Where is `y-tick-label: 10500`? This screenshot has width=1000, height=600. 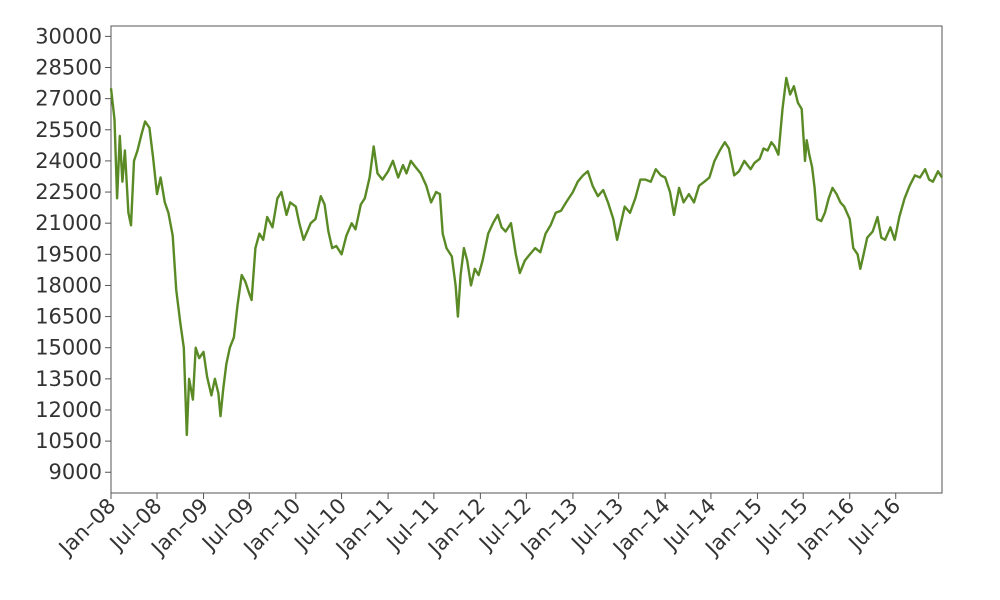
y-tick-label: 10500 is located at coordinates (68, 441).